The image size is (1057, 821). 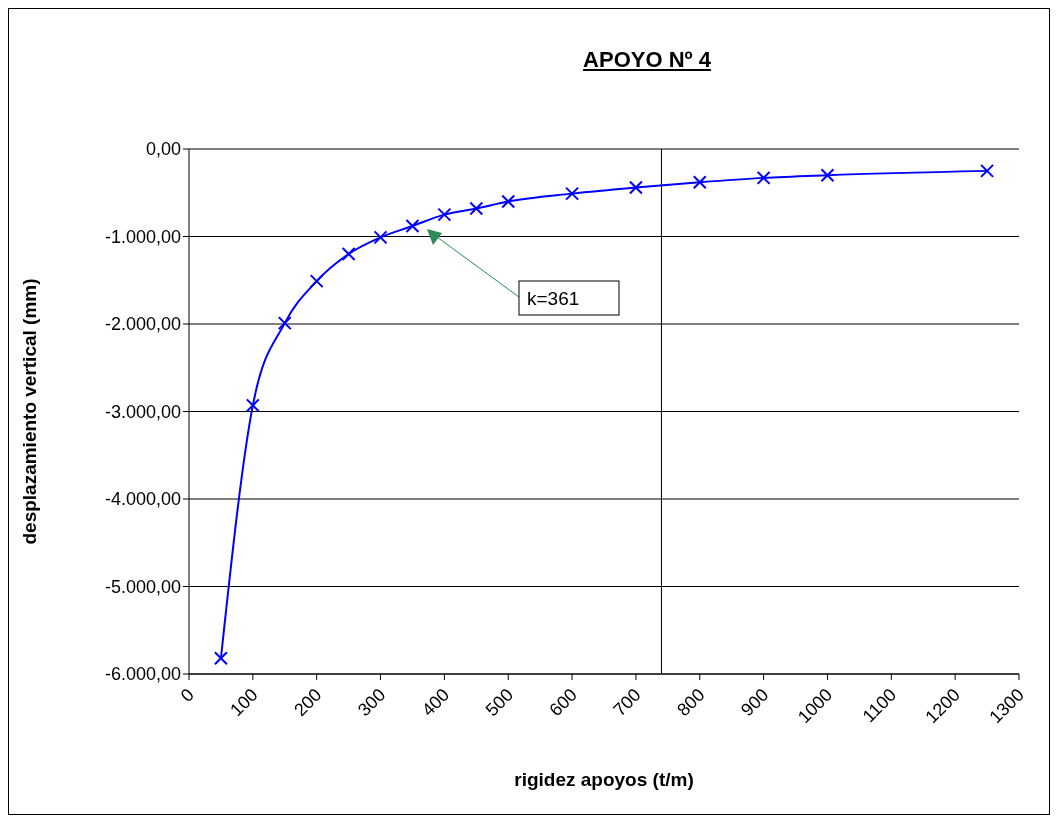 I want to click on x-tick-label: 500, so click(x=499, y=702).